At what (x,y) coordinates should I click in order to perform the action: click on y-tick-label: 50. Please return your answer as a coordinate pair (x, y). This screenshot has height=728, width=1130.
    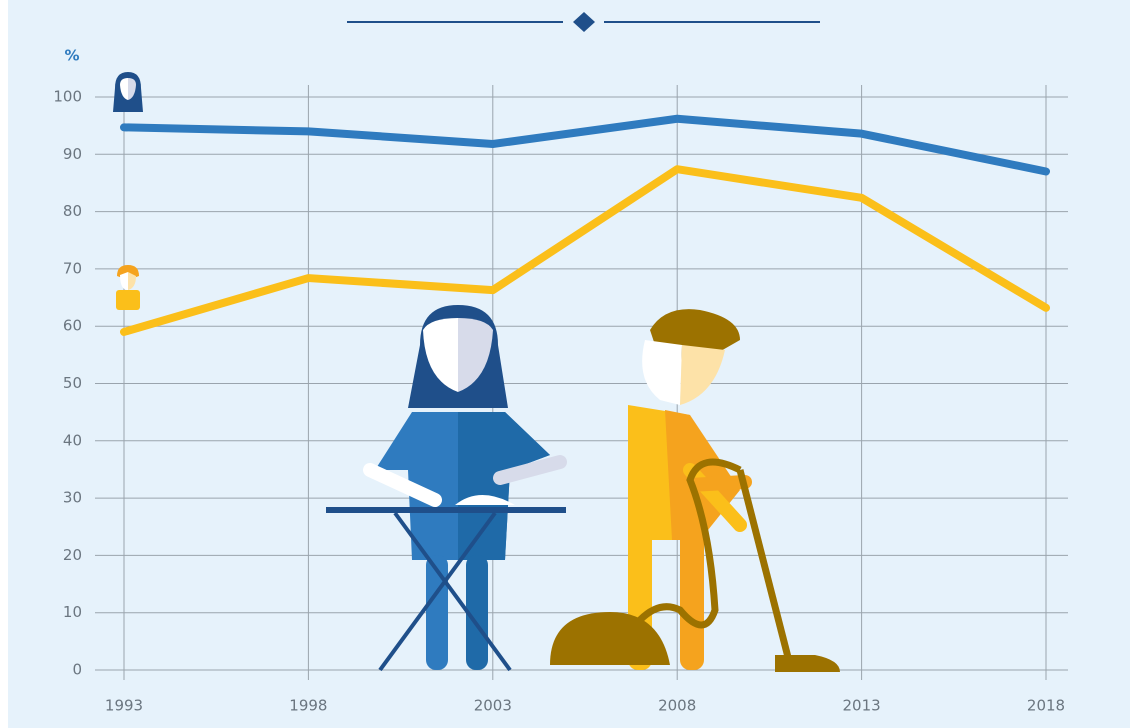
    Looking at the image, I should click on (72, 383).